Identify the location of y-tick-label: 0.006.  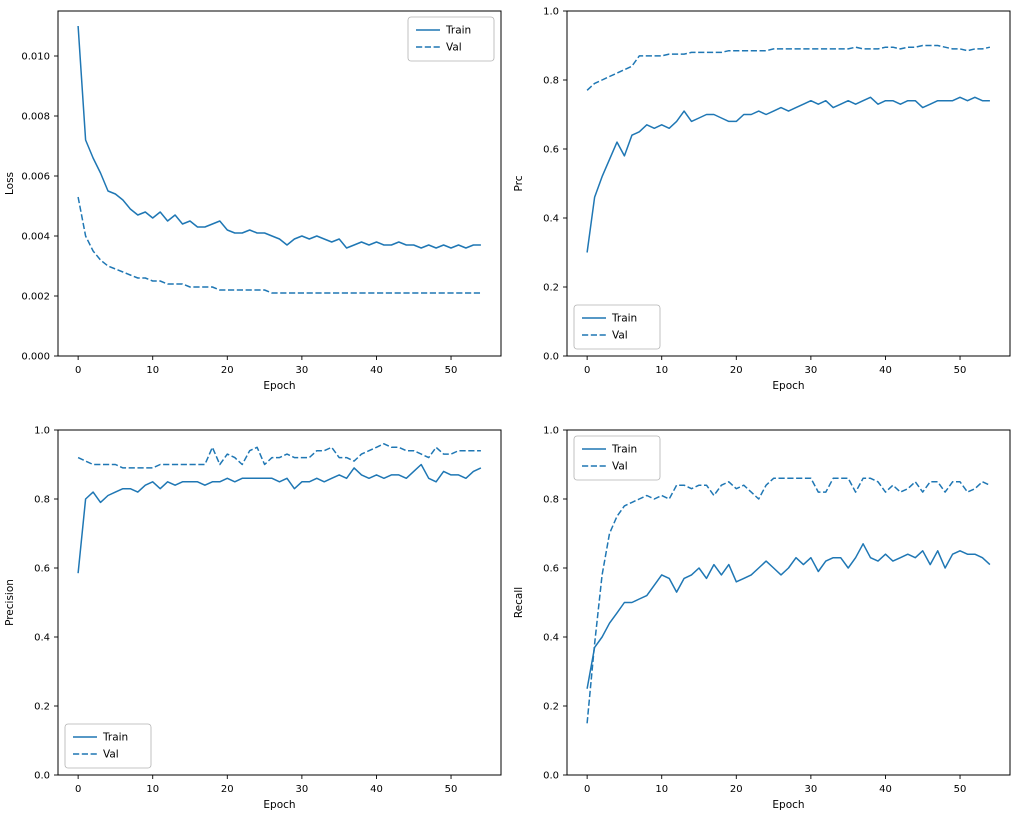
(35, 177).